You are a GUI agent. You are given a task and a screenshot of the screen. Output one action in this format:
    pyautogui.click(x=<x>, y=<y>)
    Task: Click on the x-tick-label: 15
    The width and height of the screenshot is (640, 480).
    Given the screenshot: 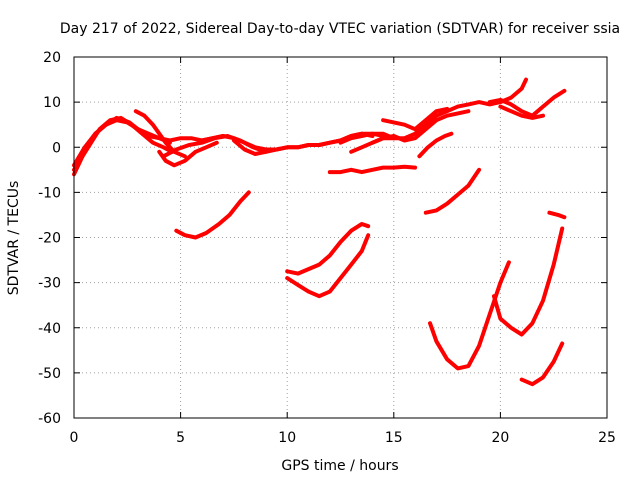 What is the action you would take?
    pyautogui.click(x=394, y=438)
    